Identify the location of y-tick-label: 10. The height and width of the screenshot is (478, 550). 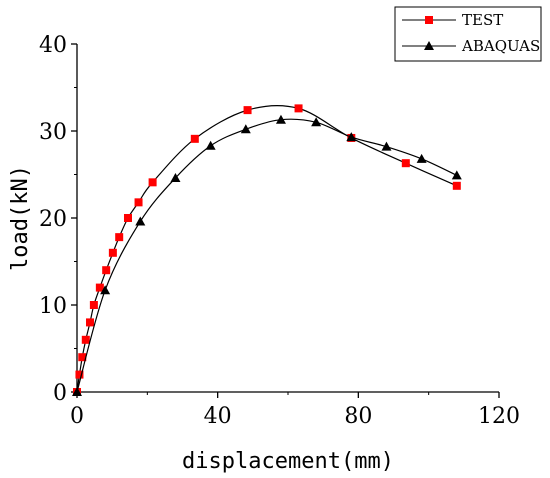
(53, 306).